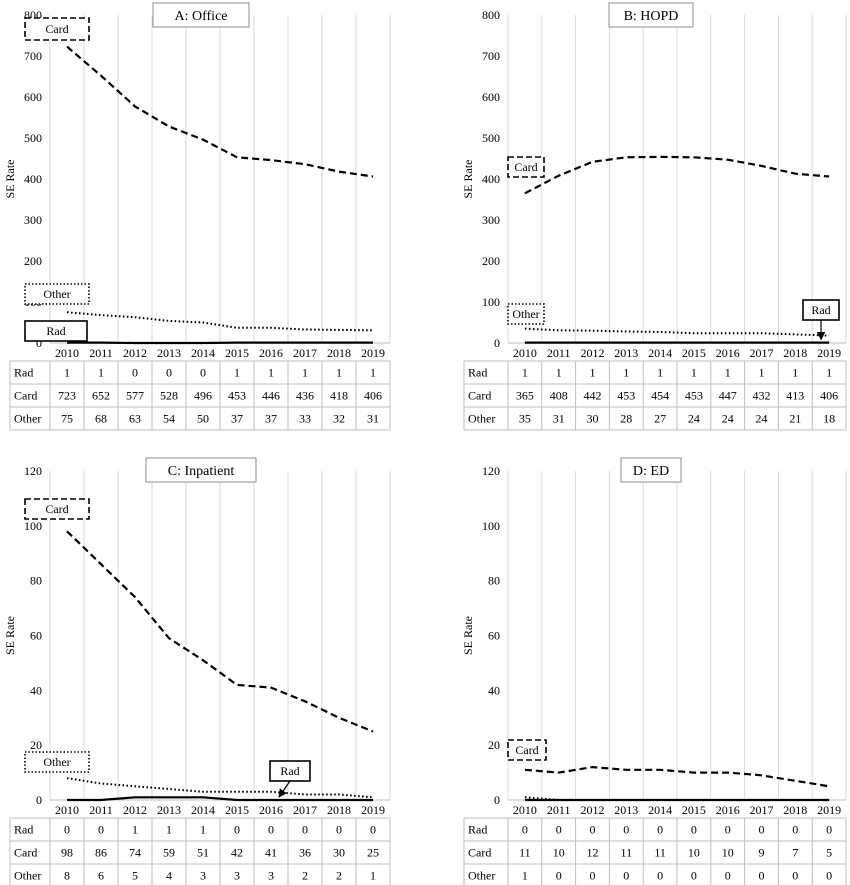 Image resolution: width=850 pixels, height=885 pixels. I want to click on y-tick-label: 800, so click(491, 15).